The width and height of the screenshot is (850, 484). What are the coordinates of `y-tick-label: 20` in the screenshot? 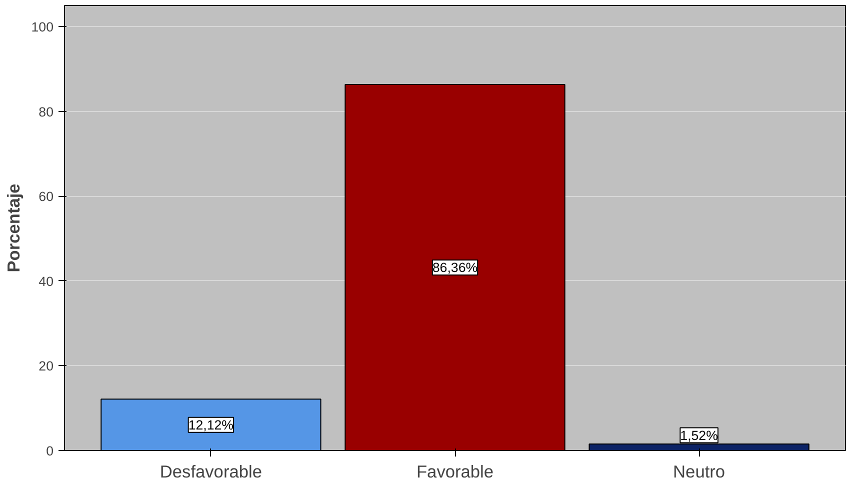 It's located at (46, 366).